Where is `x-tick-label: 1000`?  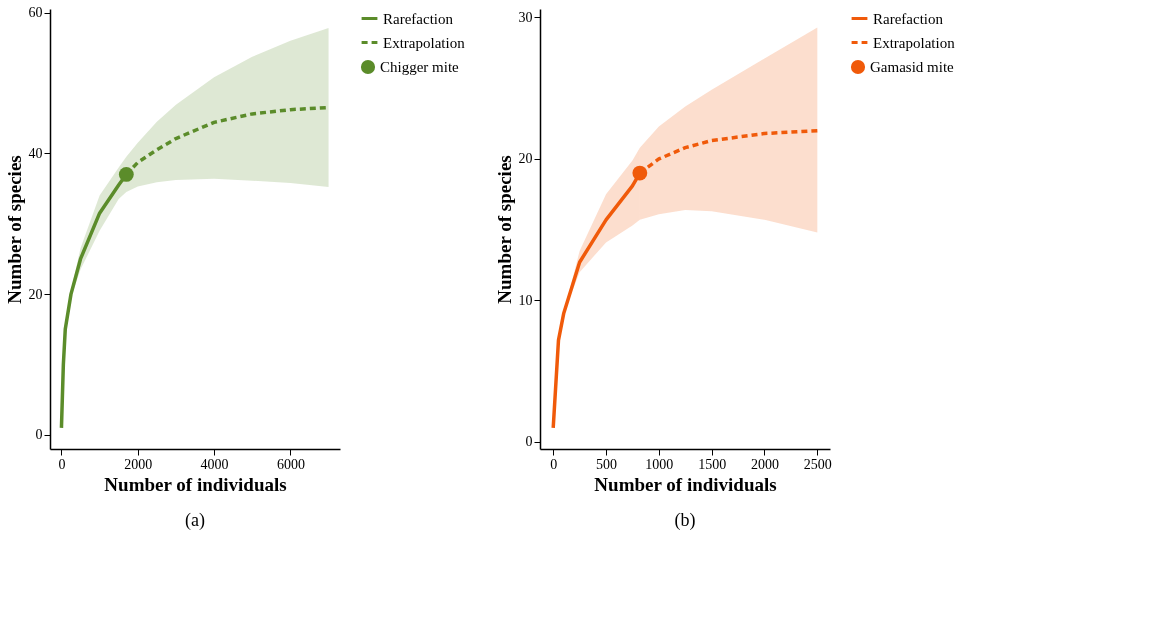 x-tick-label: 1000 is located at coordinates (659, 464).